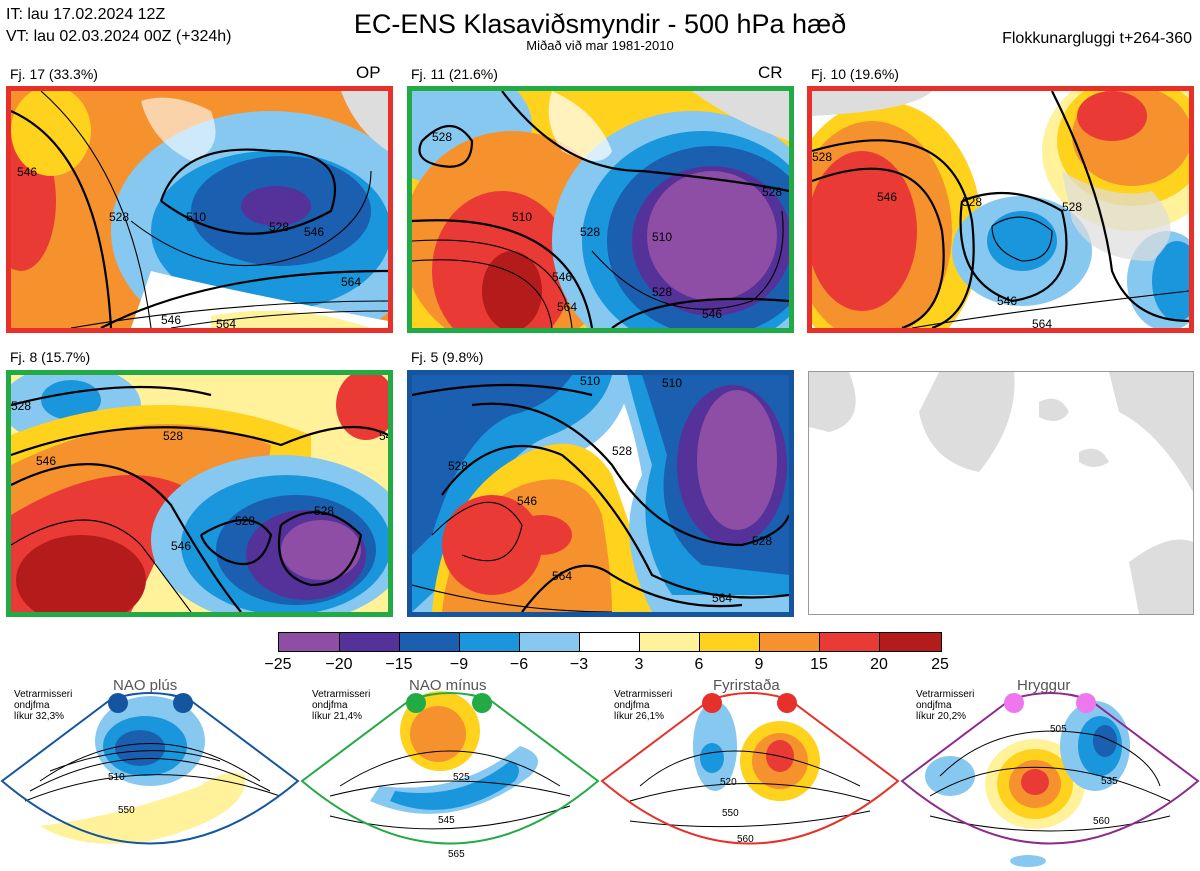  What do you see at coordinates (759, 664) in the screenshot?
I see `colorbar-tick: 9` at bounding box center [759, 664].